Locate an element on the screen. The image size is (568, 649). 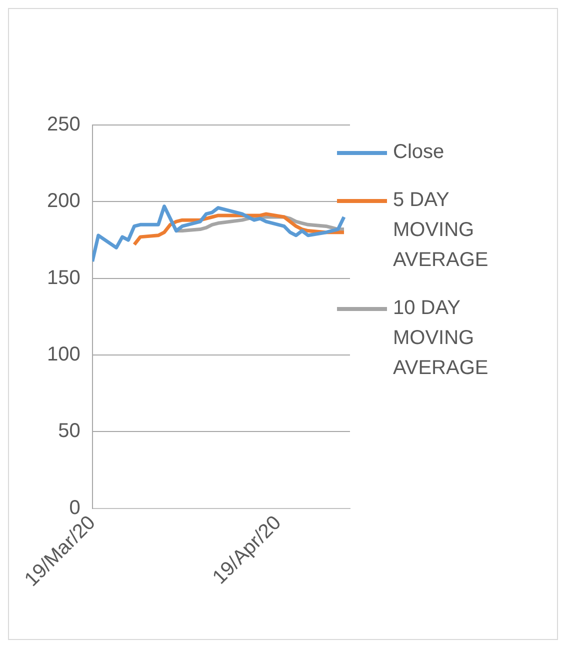
legend-label: 10 DAY MOVING AVERAGE is located at coordinates (441, 338).